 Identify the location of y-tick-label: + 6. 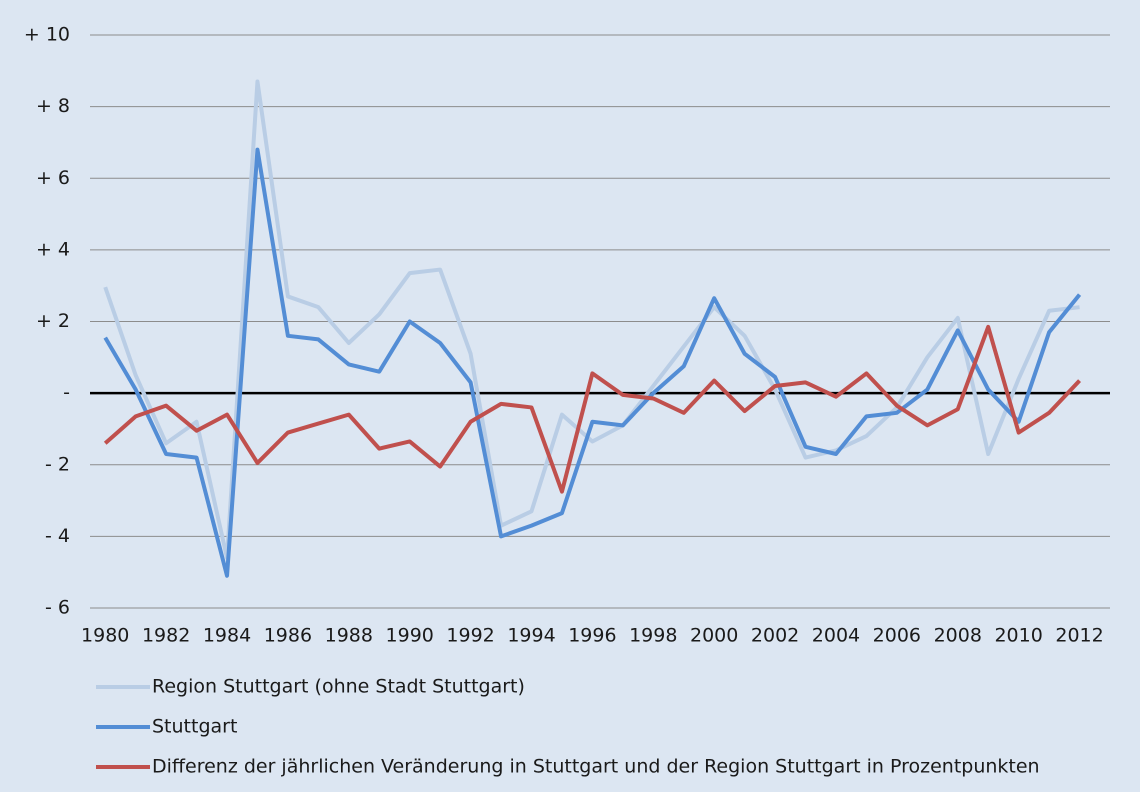
(53, 178).